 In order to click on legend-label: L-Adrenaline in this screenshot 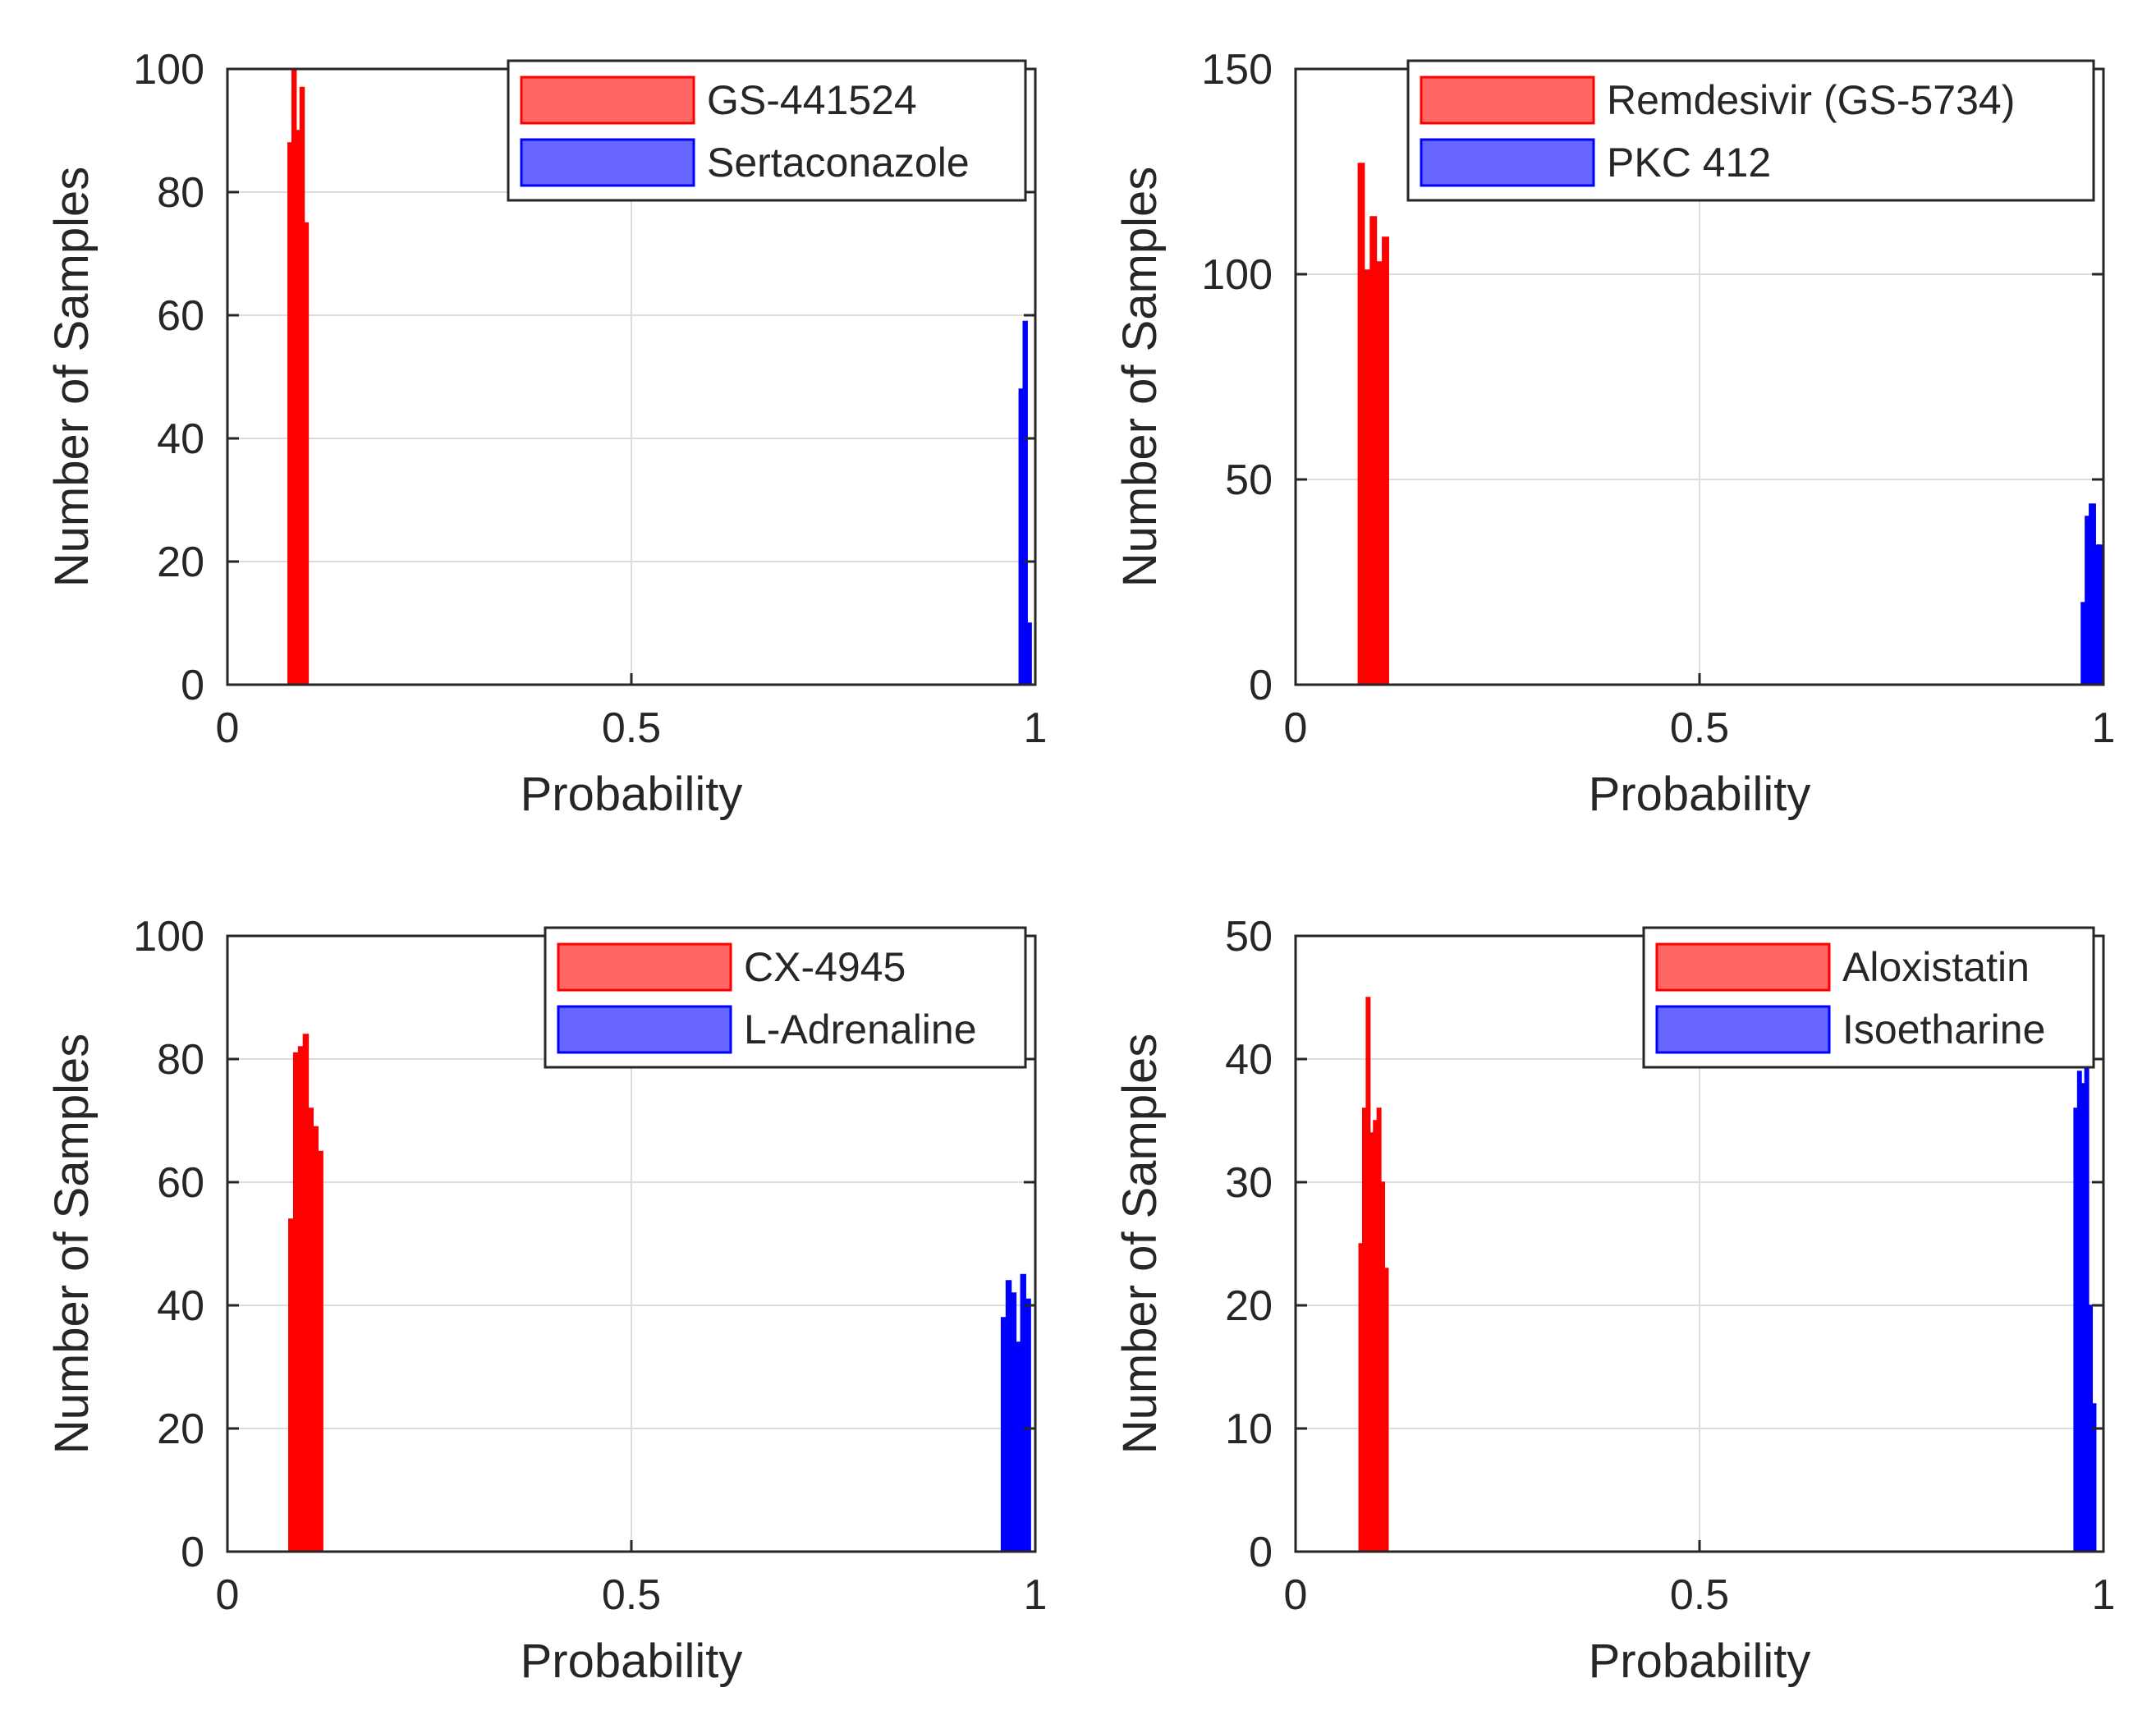, I will do `click(860, 1029)`.